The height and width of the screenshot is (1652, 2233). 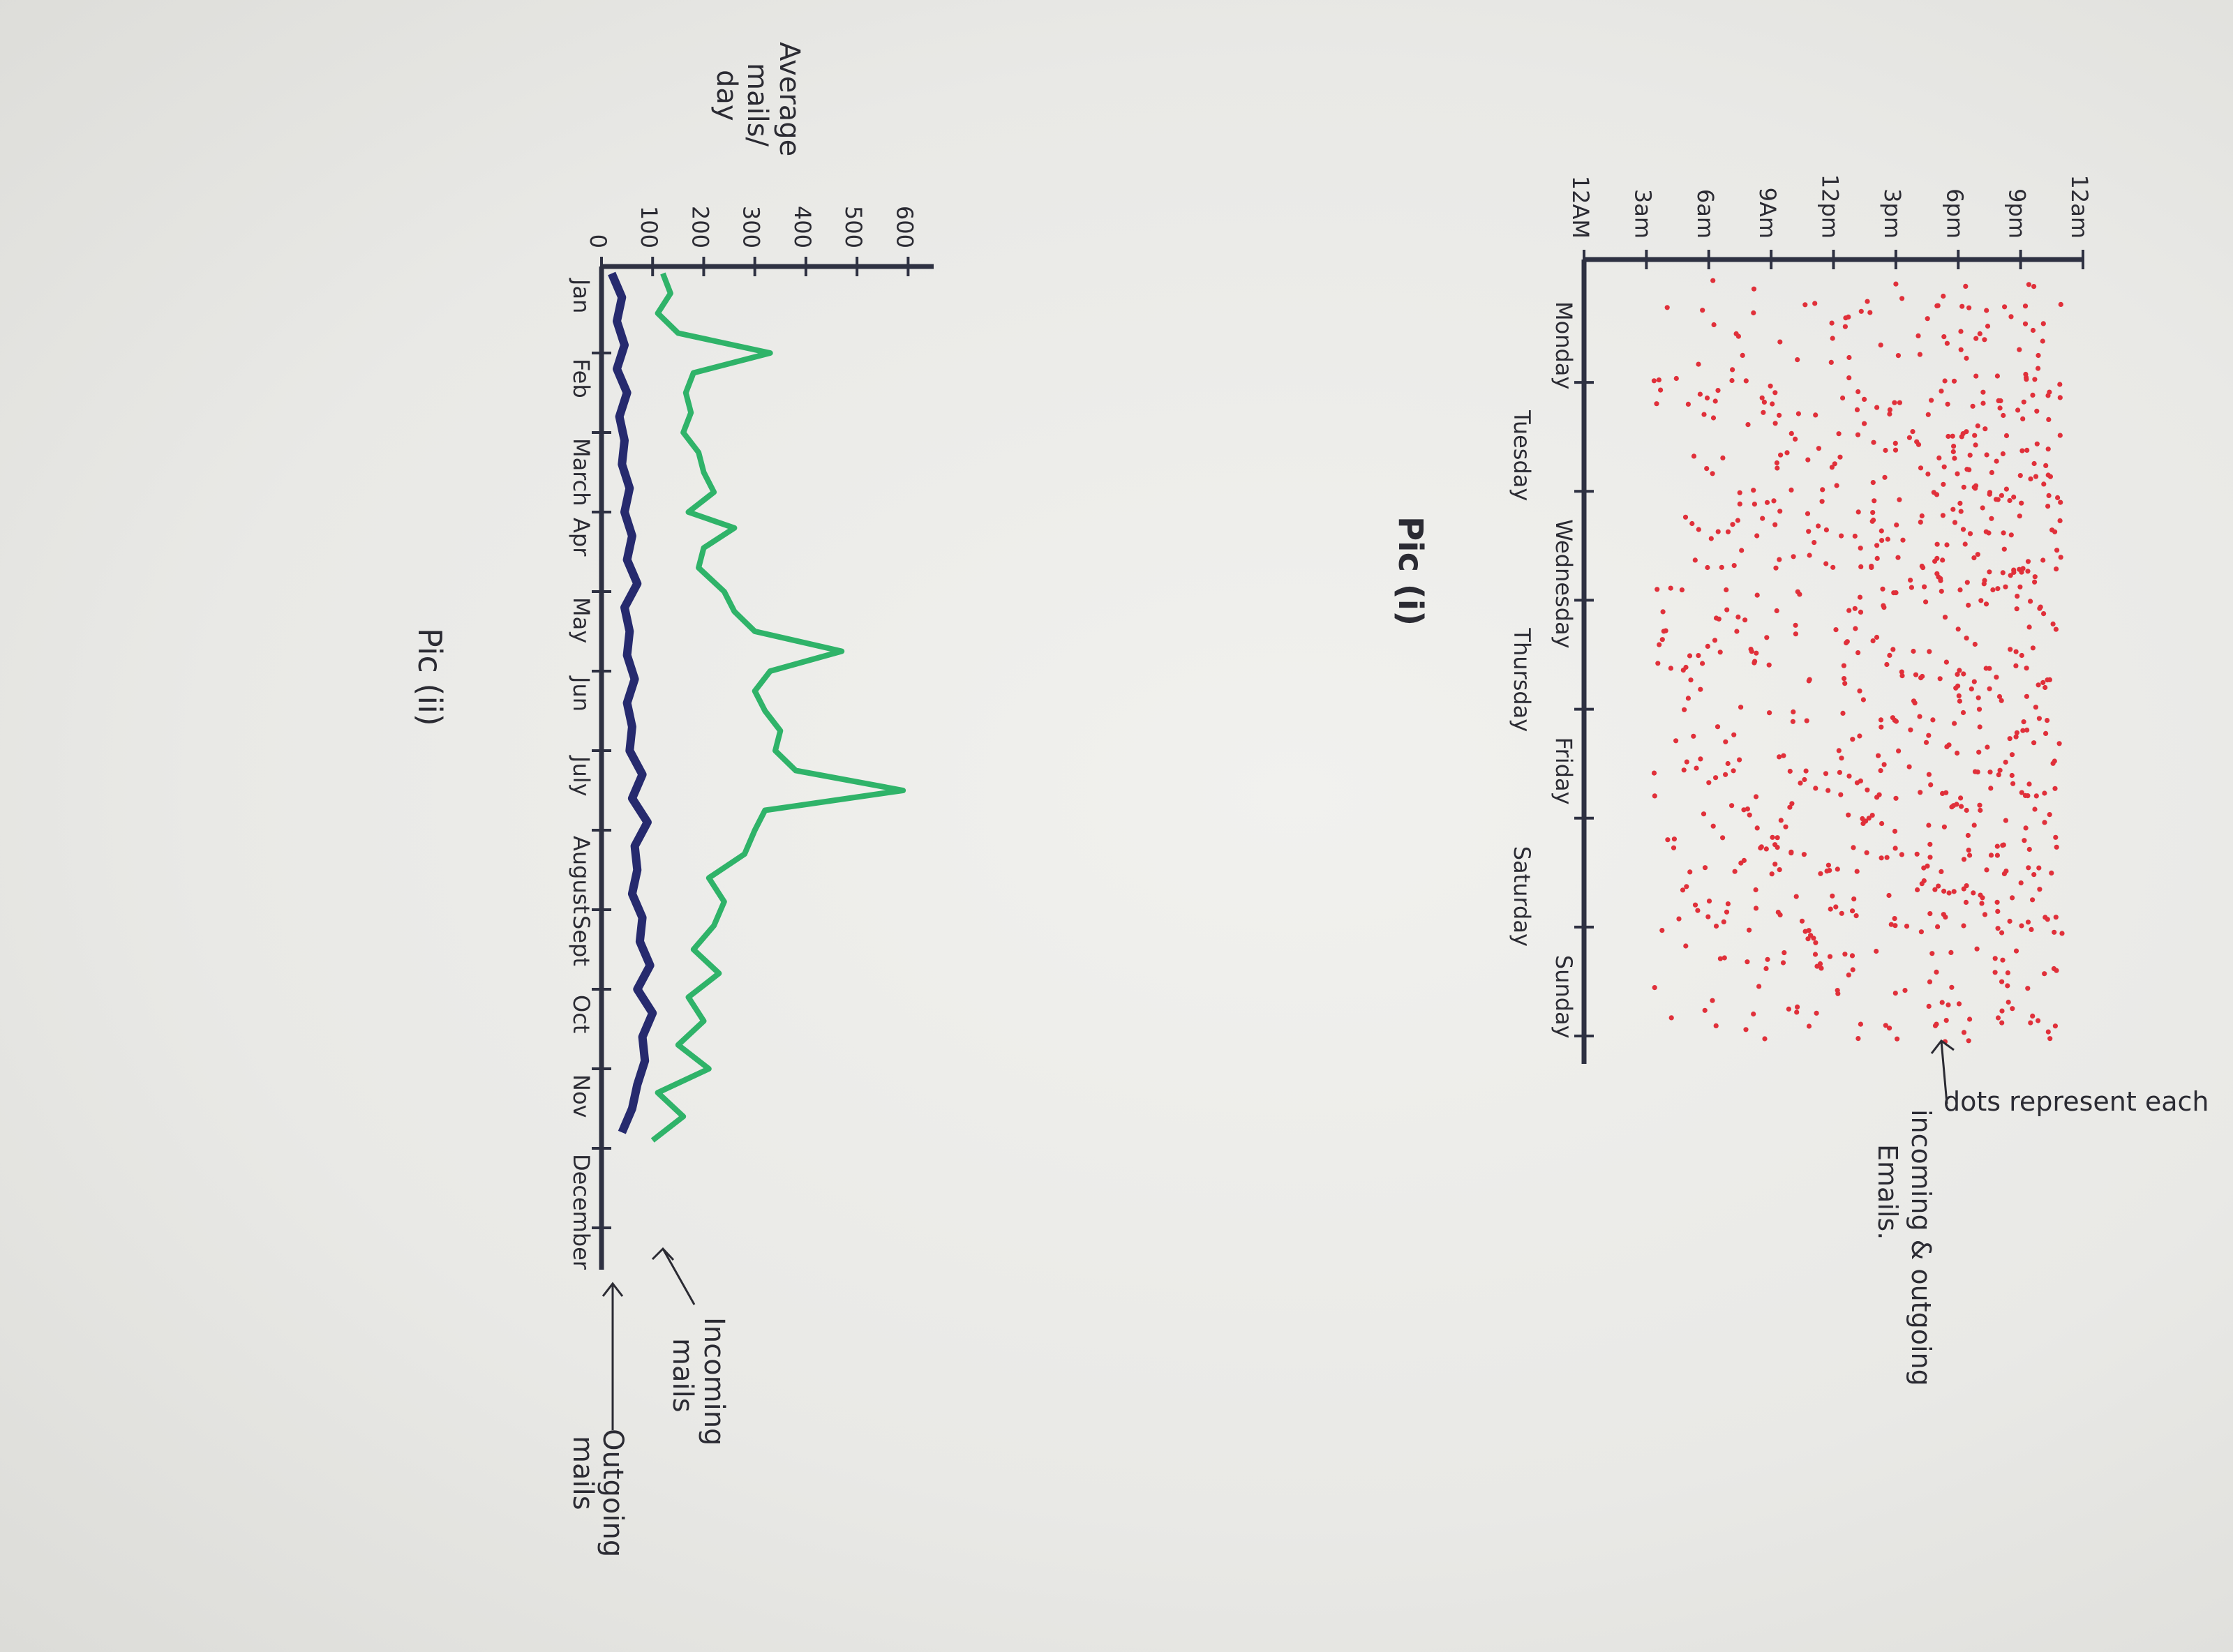 I want to click on x-tick-label-pic-i: Tuesday, so click(x=1522, y=455).